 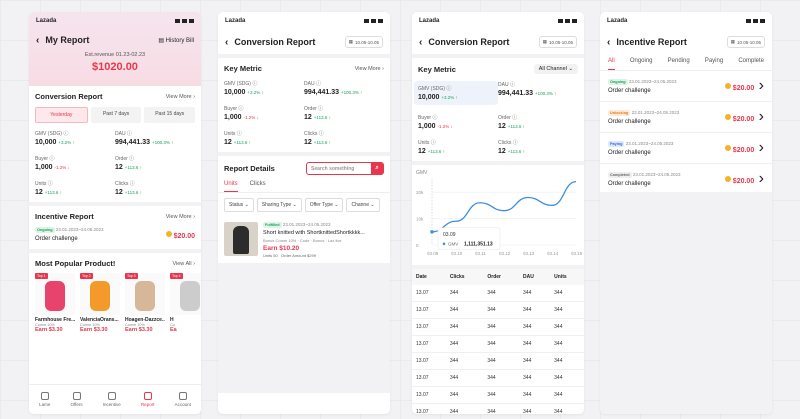 I want to click on view-all-link: View All ›, so click(x=183, y=263).